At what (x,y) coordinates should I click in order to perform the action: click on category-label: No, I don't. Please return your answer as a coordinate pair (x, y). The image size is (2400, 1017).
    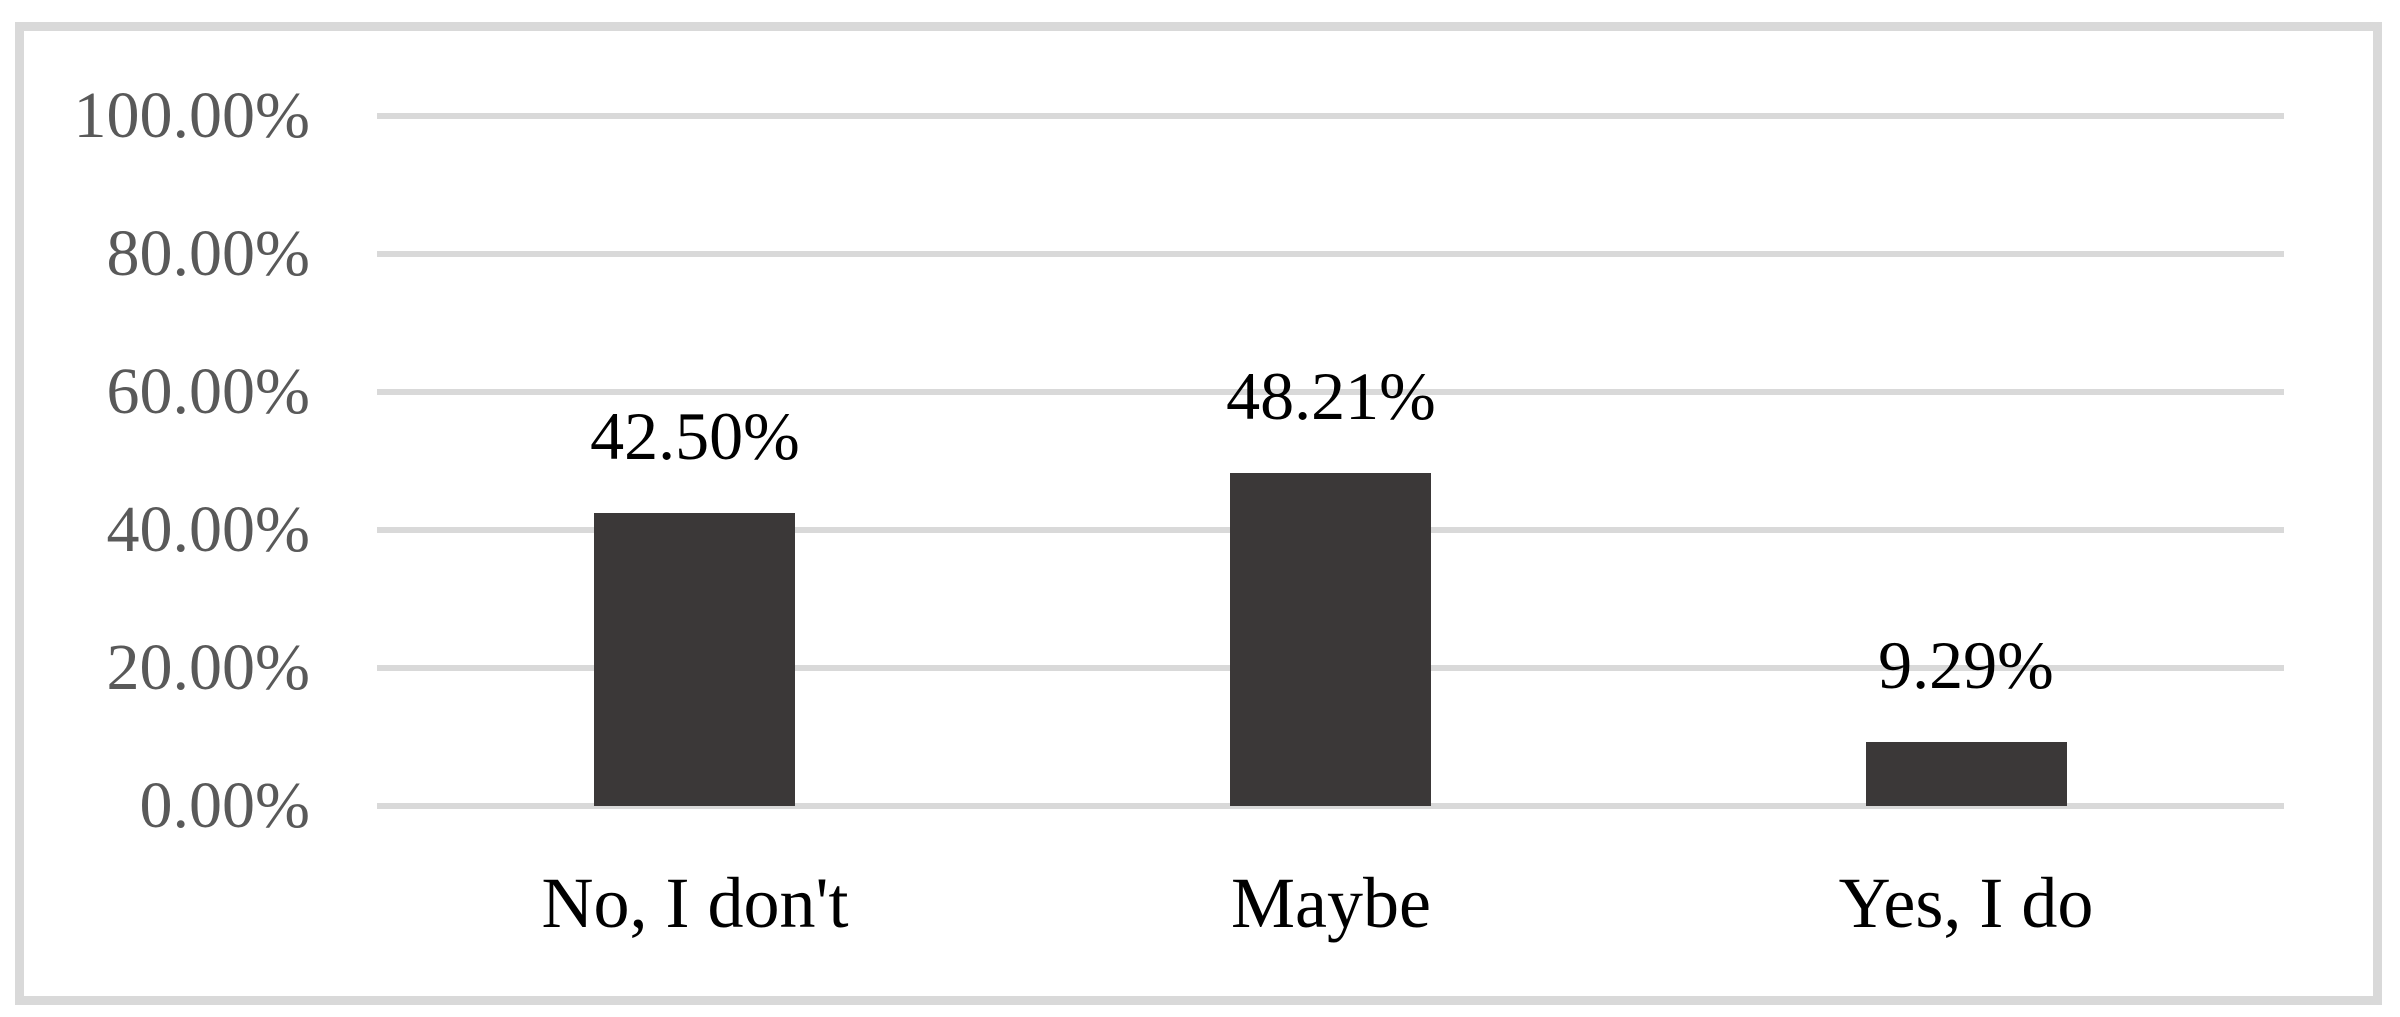
    Looking at the image, I should click on (695, 903).